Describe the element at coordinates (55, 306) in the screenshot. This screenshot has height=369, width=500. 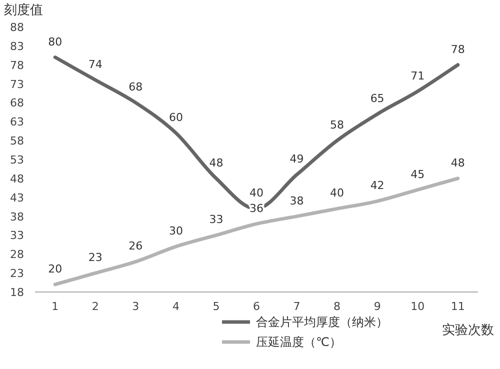
I see `x-tick-label: 1` at that location.